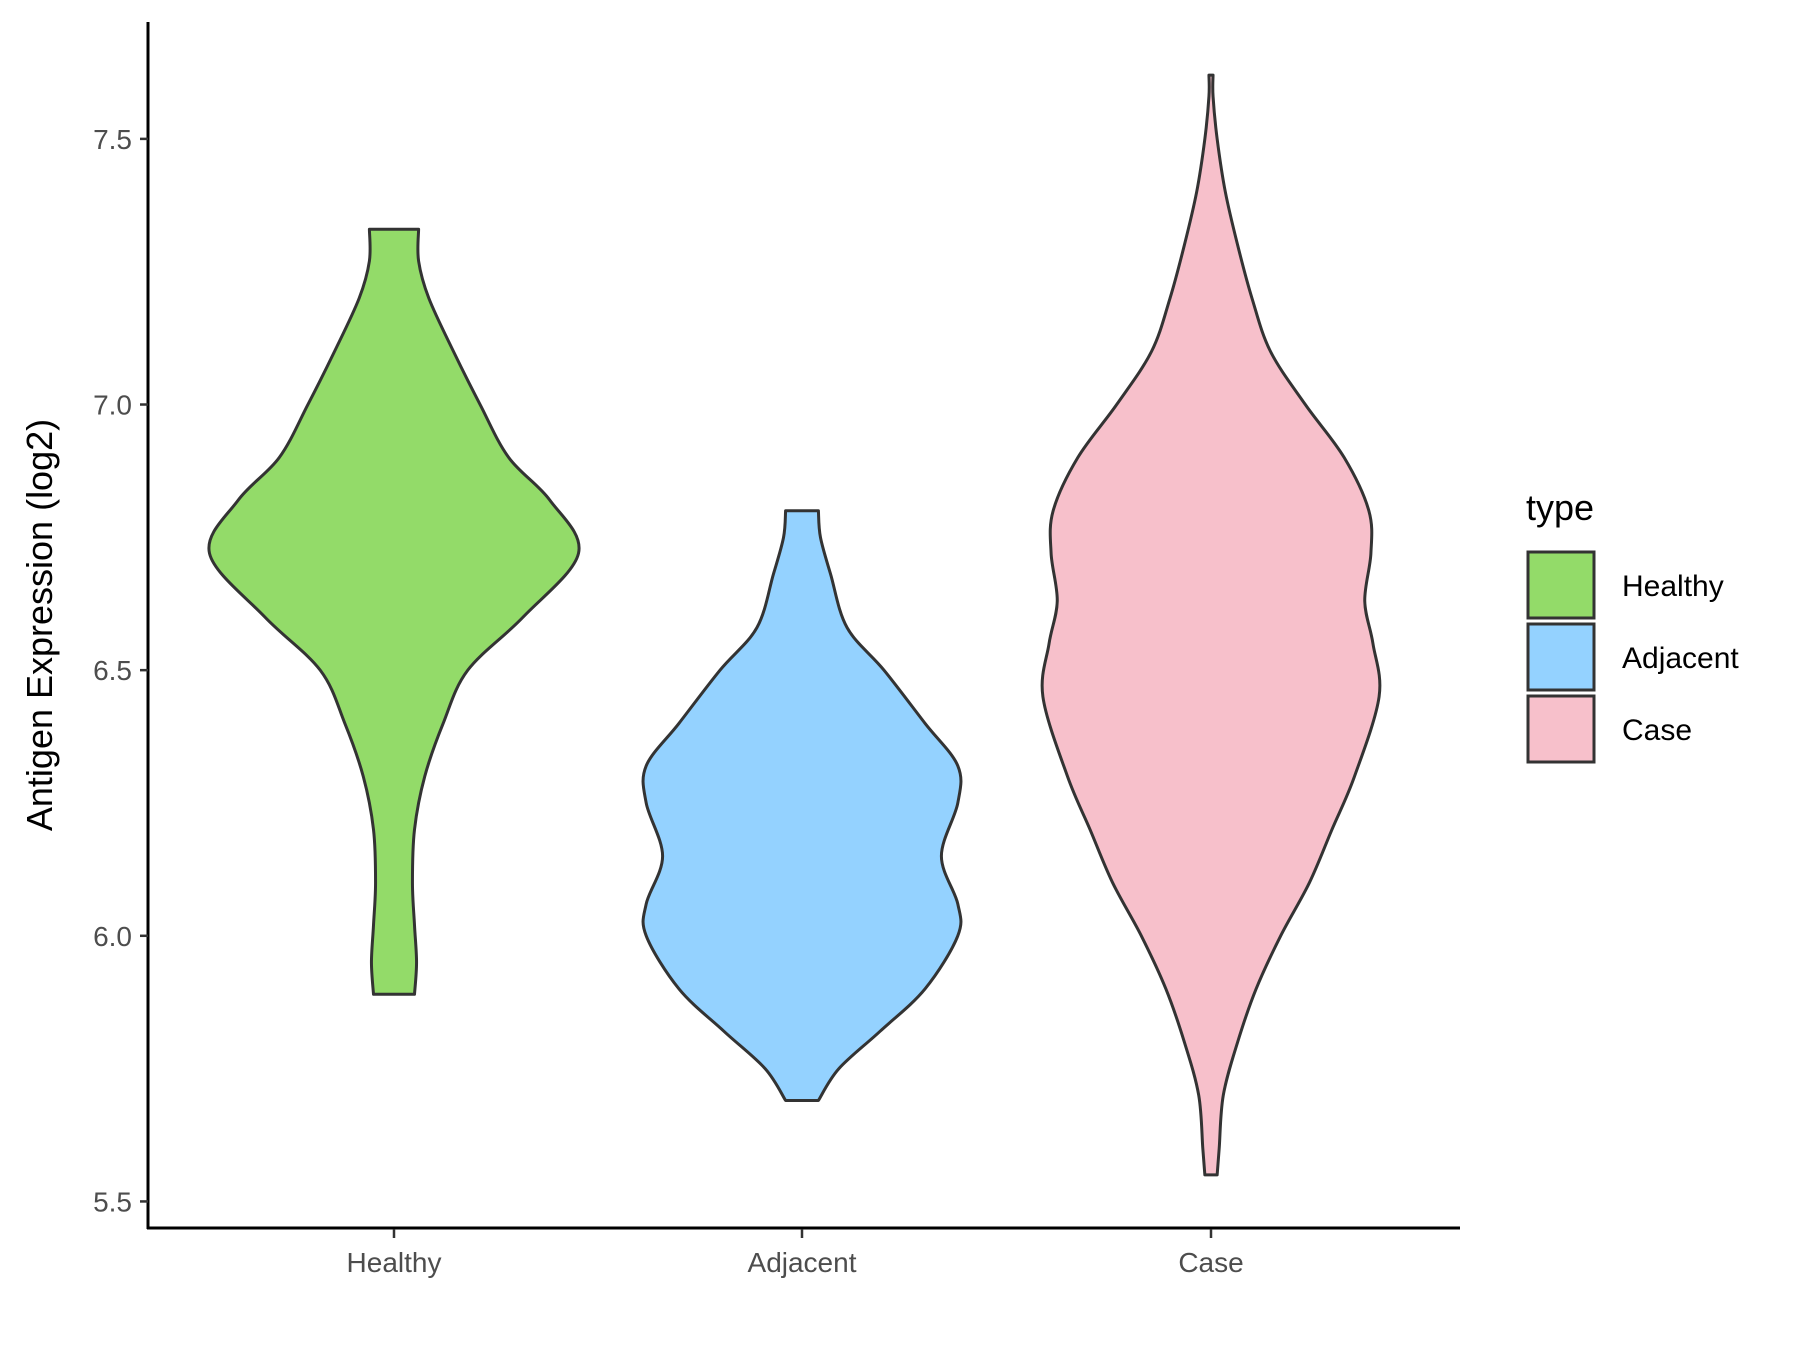 The width and height of the screenshot is (1800, 1350). Describe the element at coordinates (112, 936) in the screenshot. I see `y-tick-label: 6.0` at that location.